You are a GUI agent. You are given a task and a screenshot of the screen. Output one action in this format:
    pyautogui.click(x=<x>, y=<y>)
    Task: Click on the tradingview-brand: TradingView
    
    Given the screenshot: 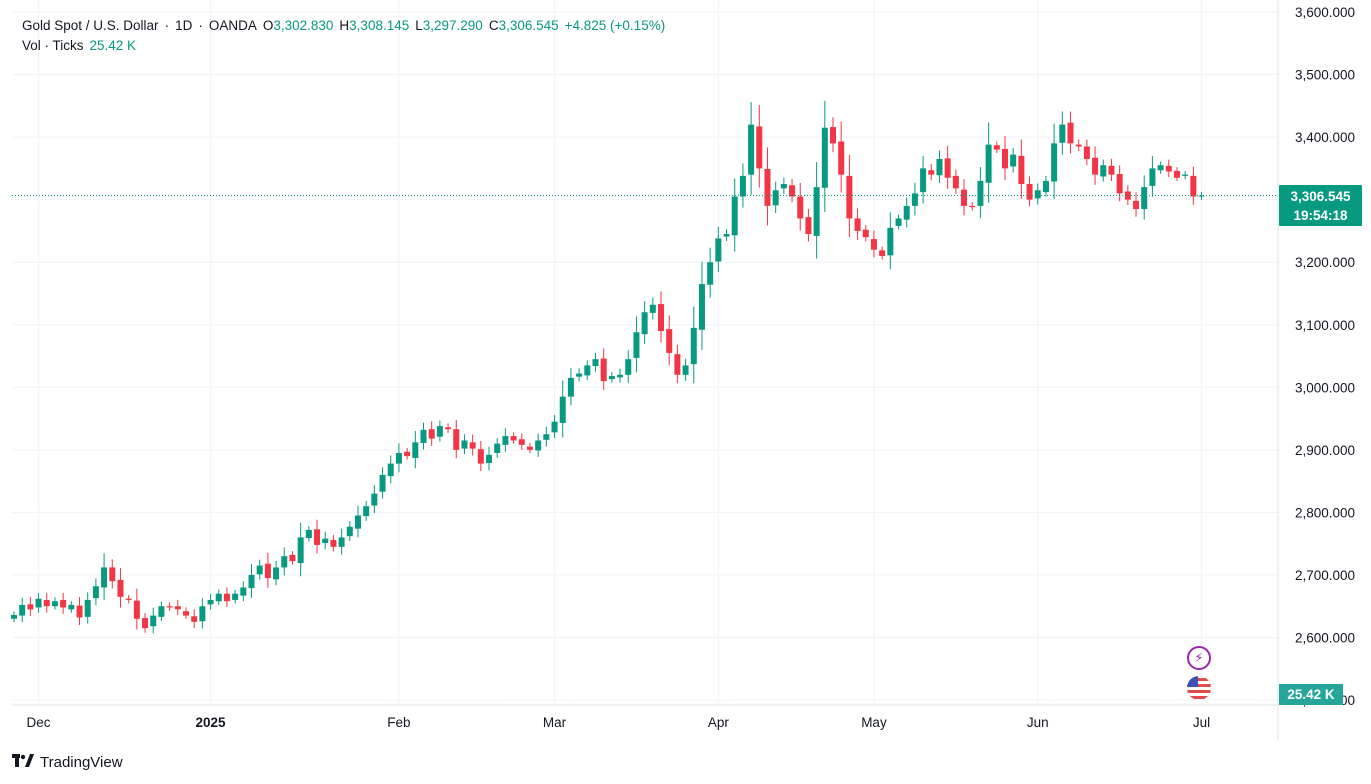 What is the action you would take?
    pyautogui.click(x=67, y=762)
    